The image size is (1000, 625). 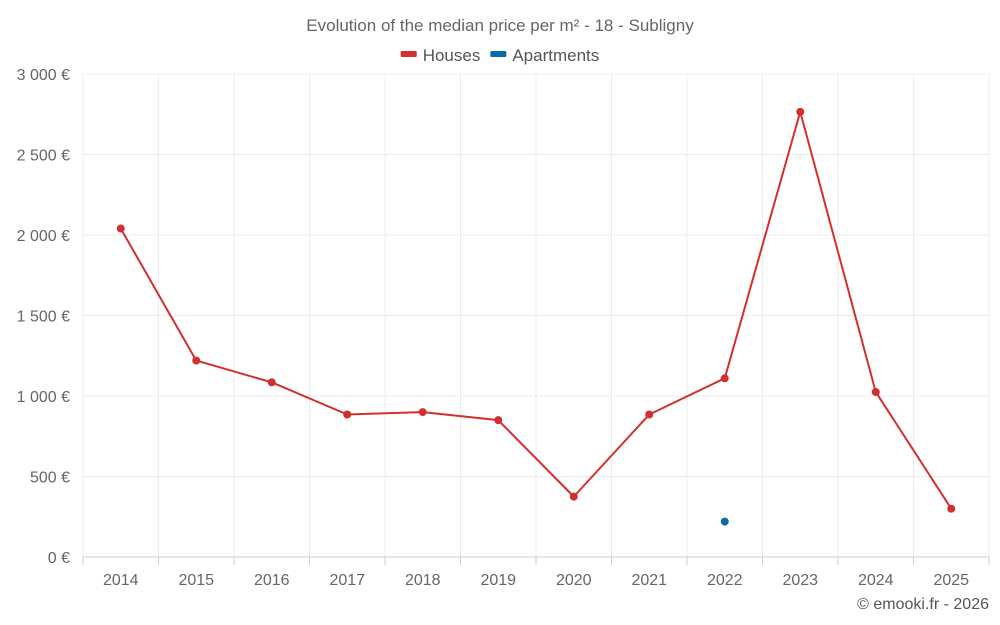 What do you see at coordinates (725, 580) in the screenshot?
I see `x-tick-label: 2022` at bounding box center [725, 580].